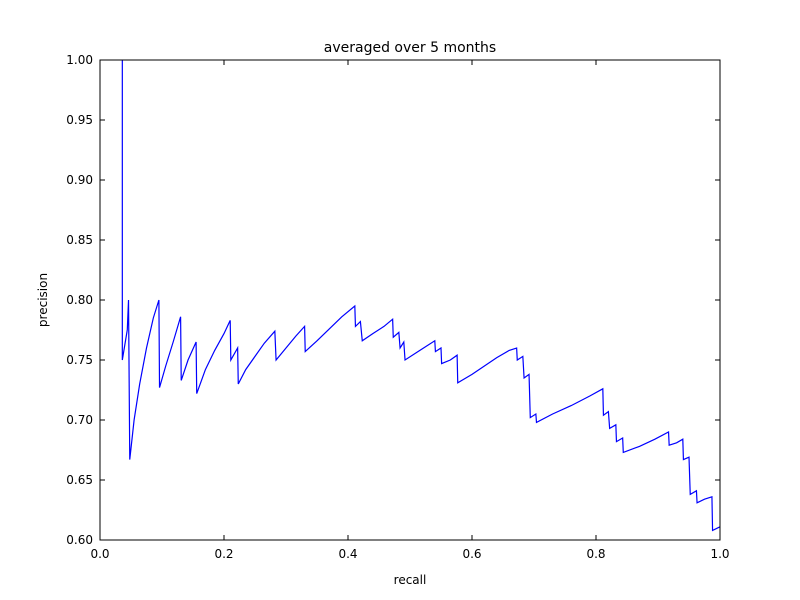 The height and width of the screenshot is (600, 800). What do you see at coordinates (79, 60) in the screenshot?
I see `y-tick-label: 1.00` at bounding box center [79, 60].